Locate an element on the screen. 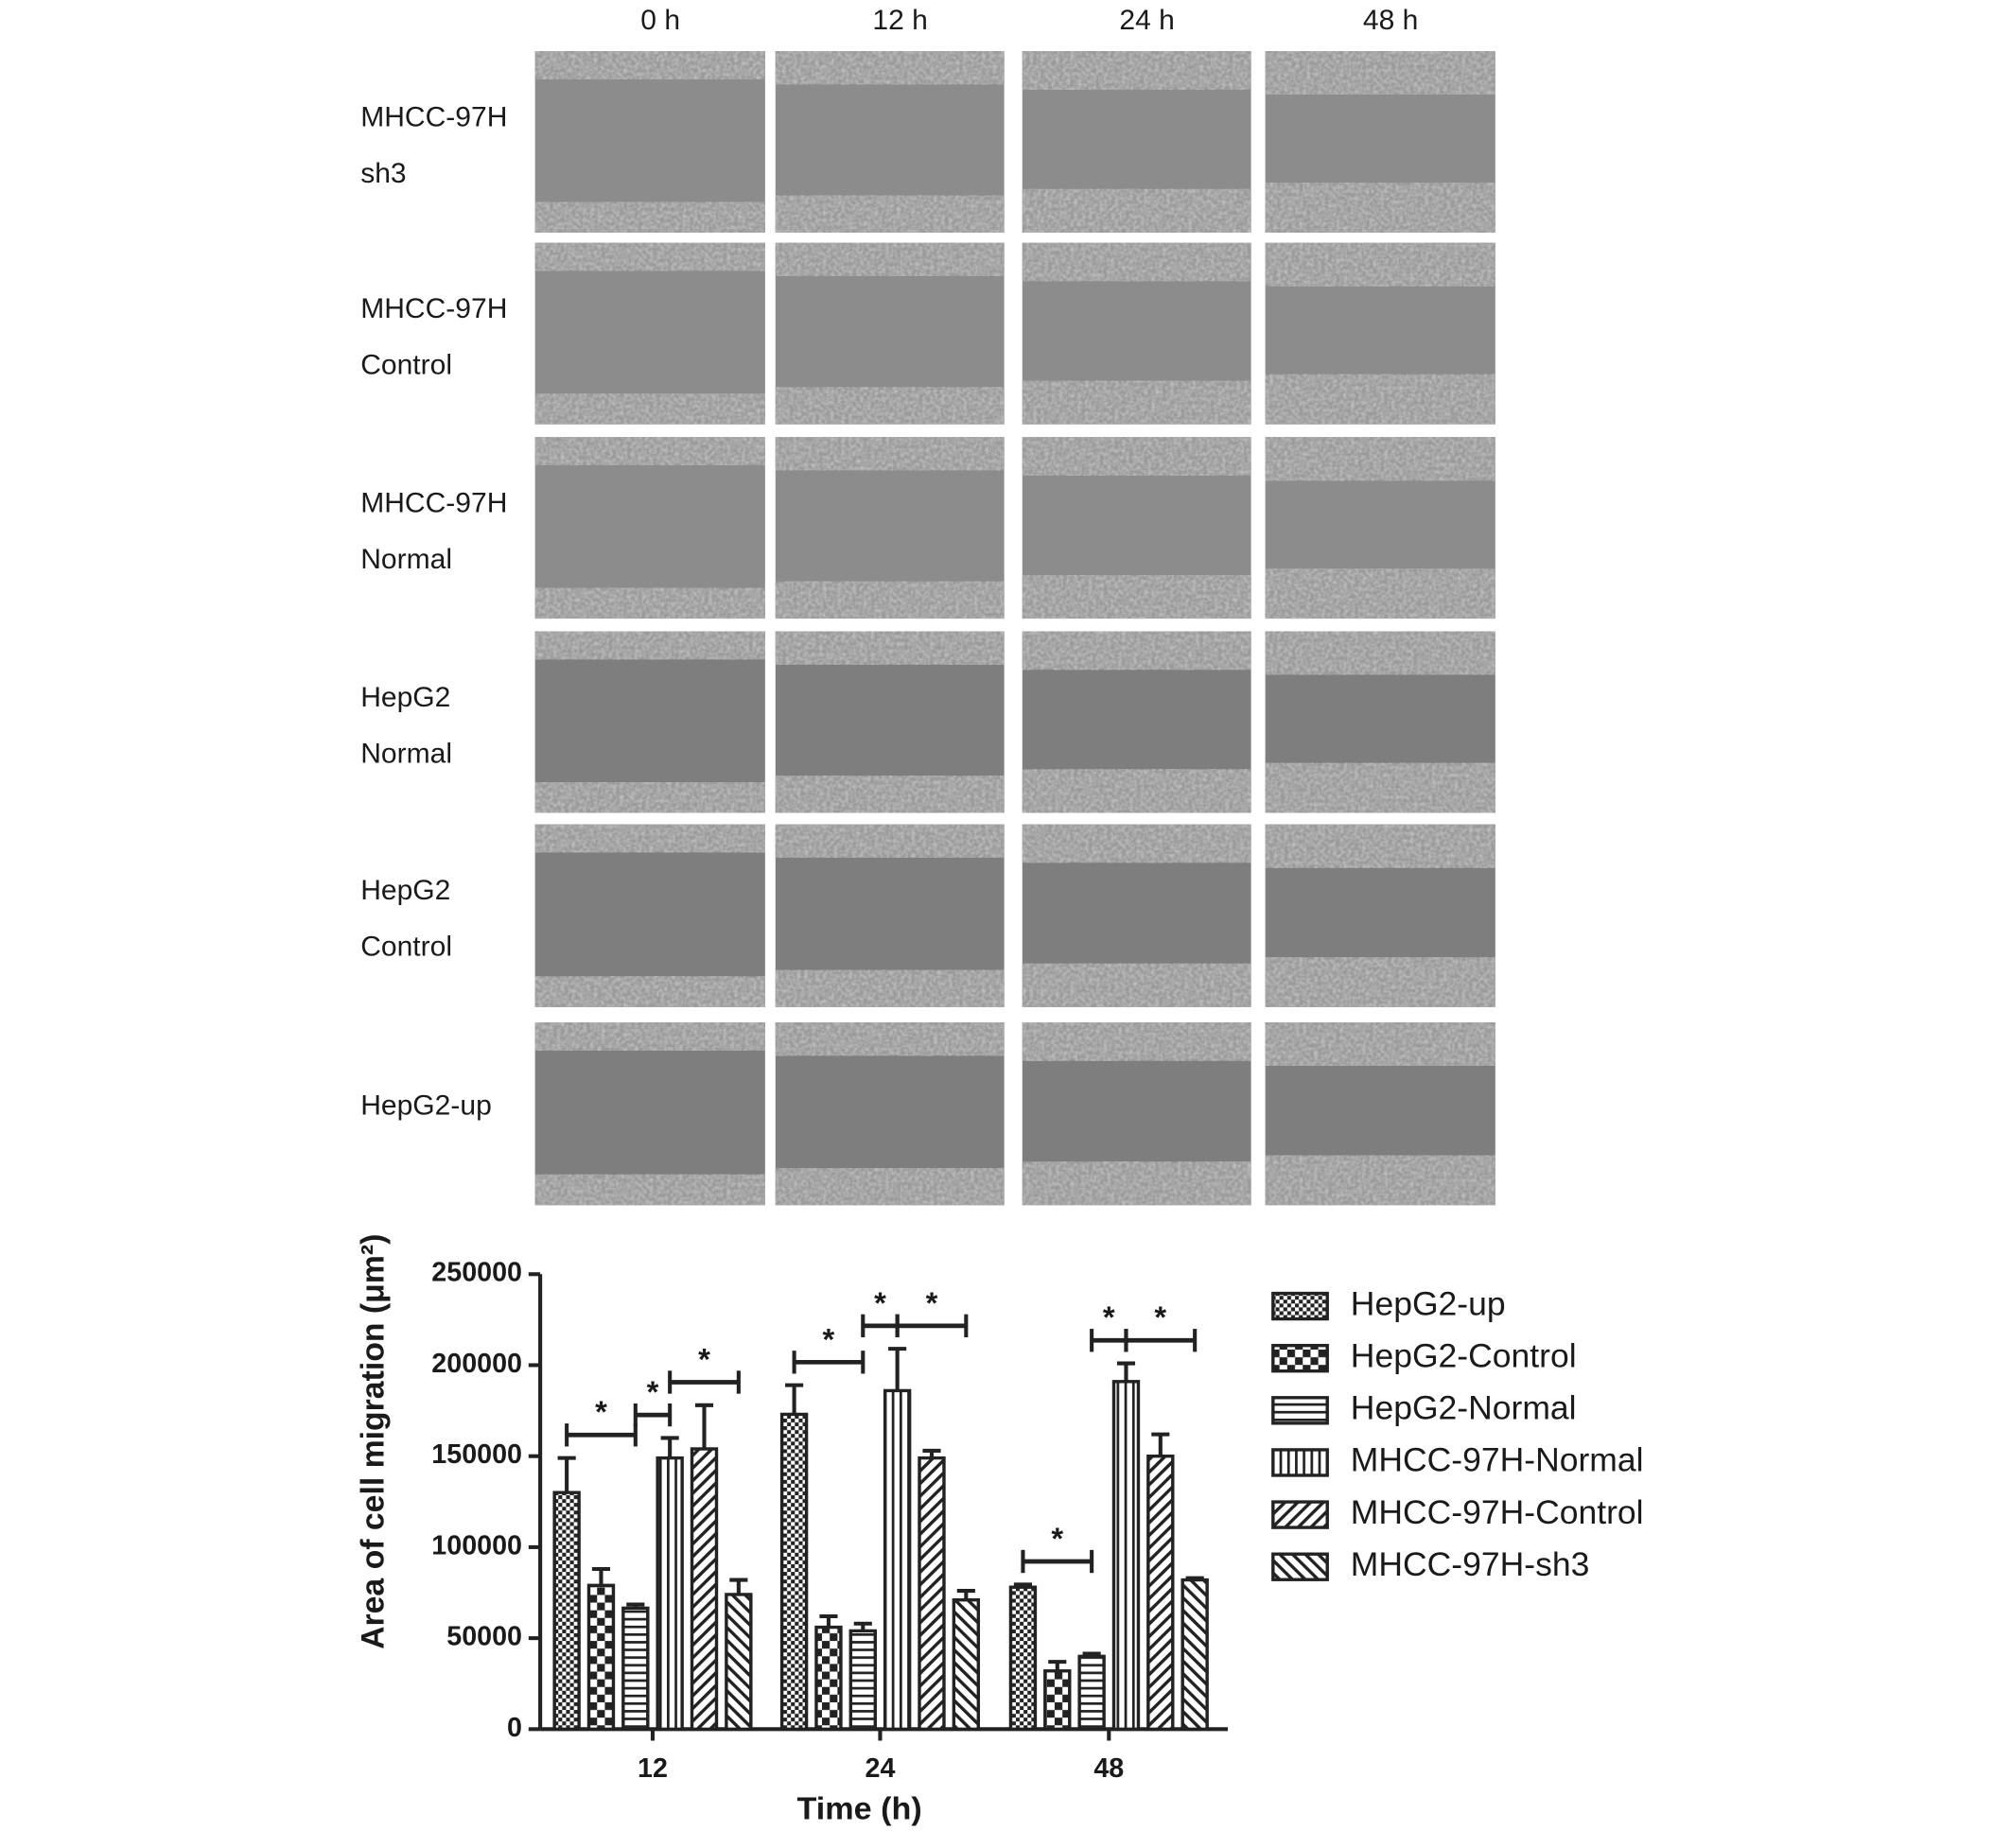 The image size is (2011, 1848). legend-label: HepG2-Control is located at coordinates (1464, 1356).